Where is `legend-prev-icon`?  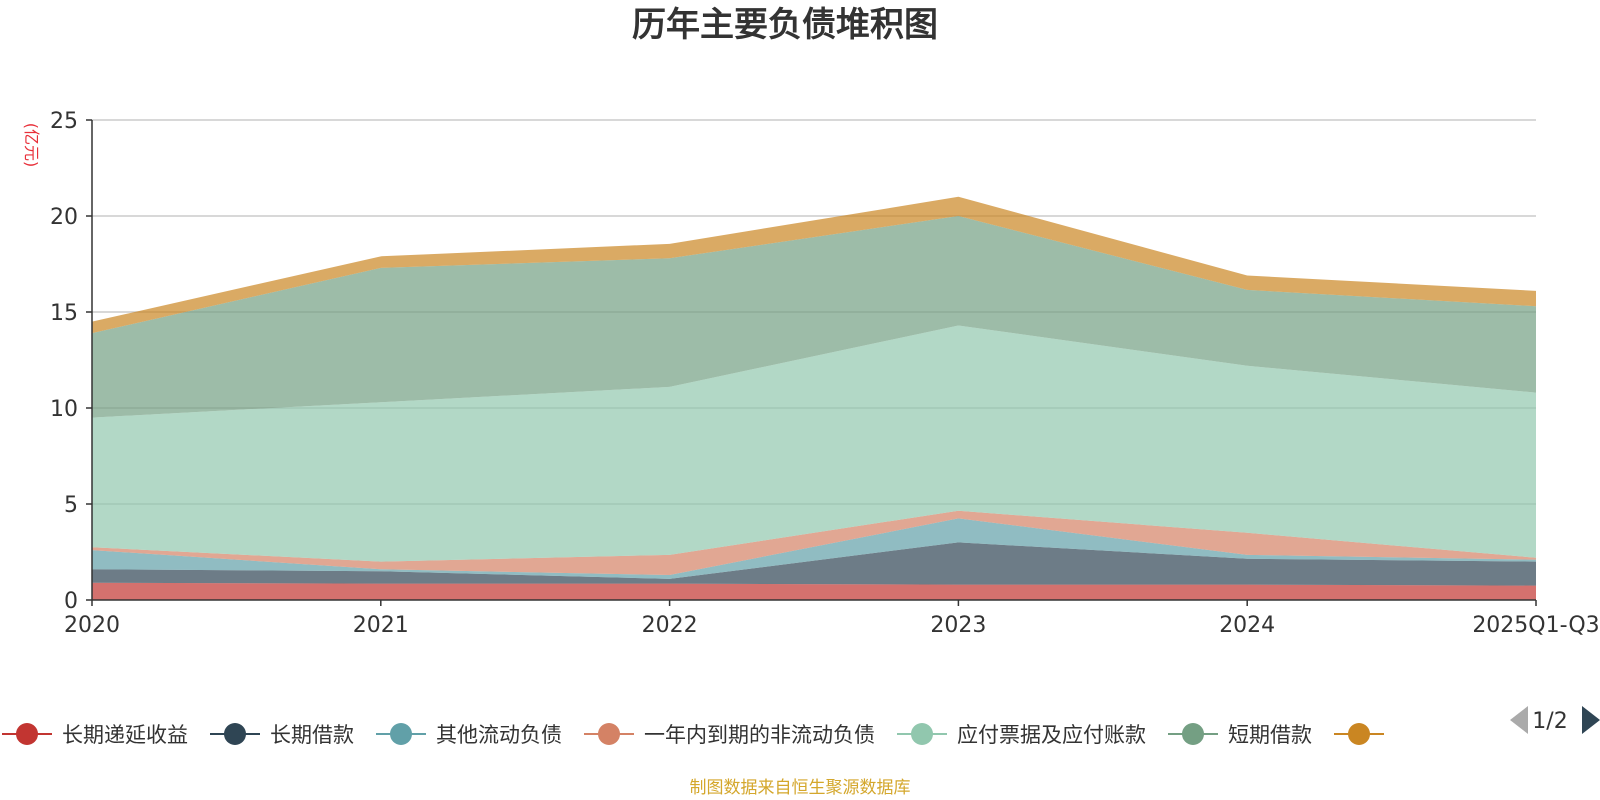 legend-prev-icon is located at coordinates (1519, 720).